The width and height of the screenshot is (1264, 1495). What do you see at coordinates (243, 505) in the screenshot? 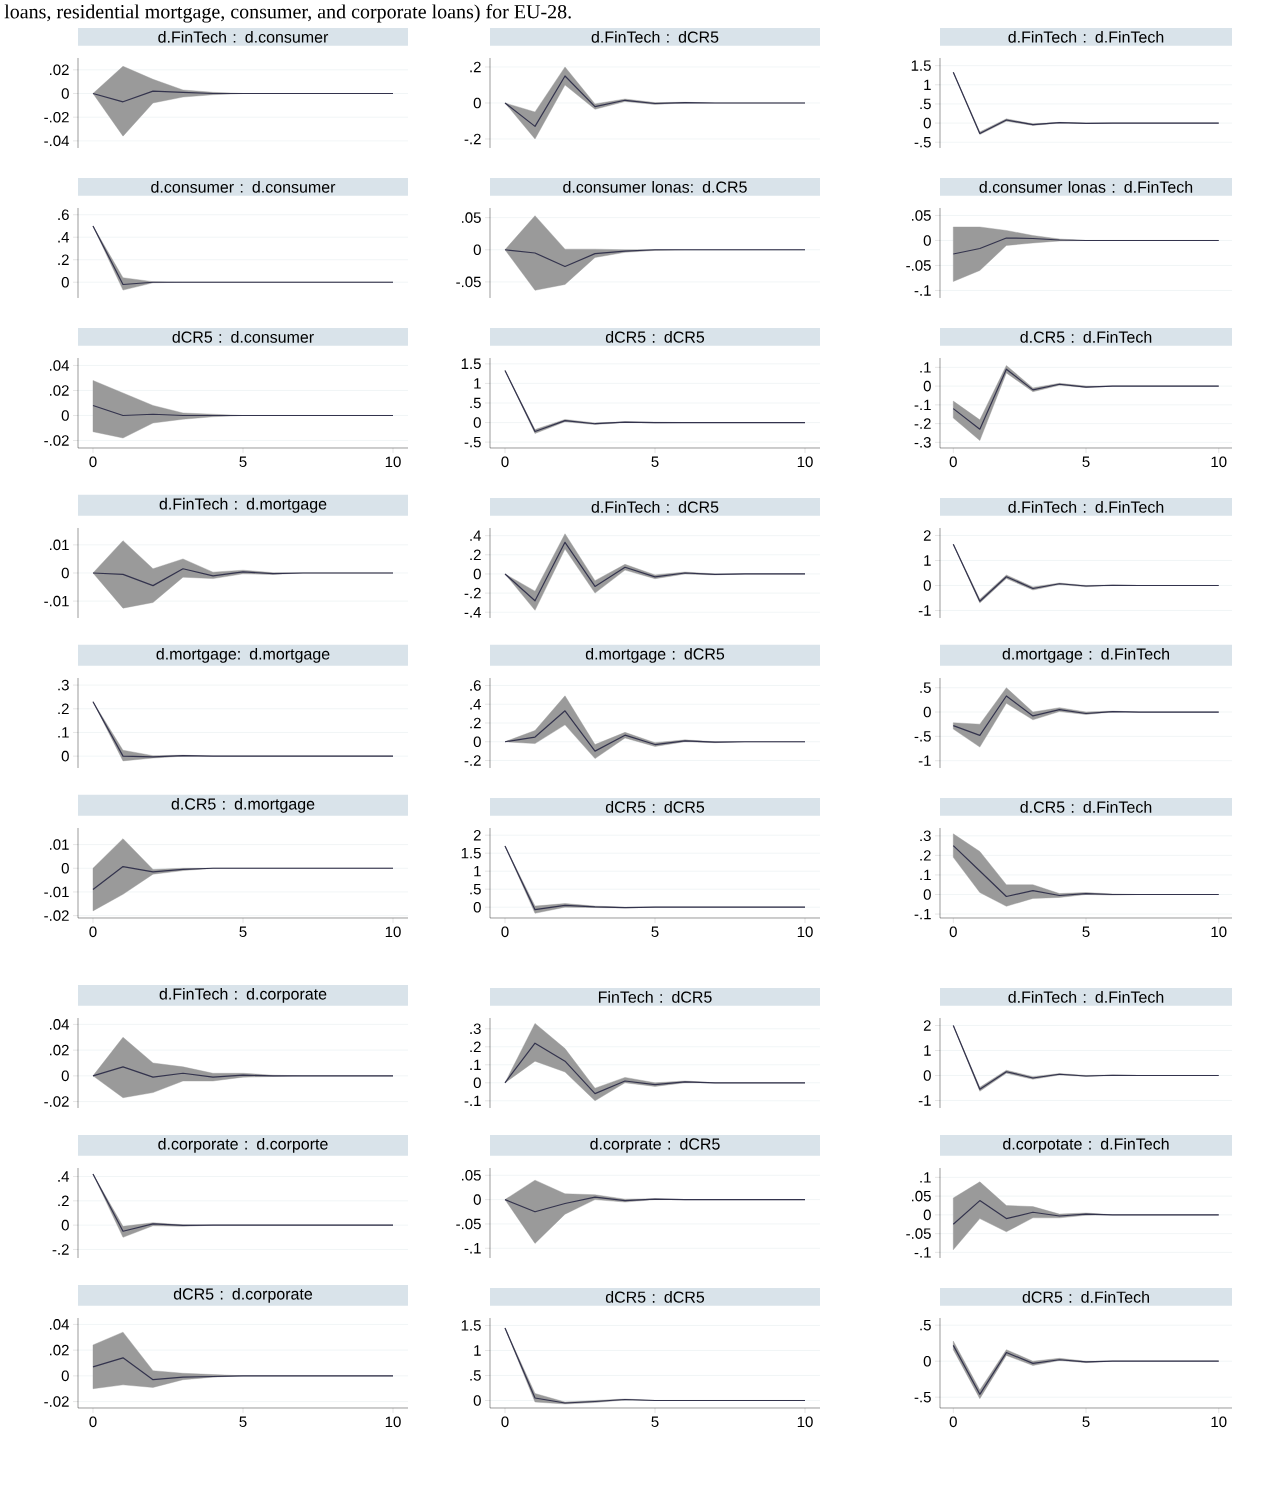
I see `chart-title: d.FinTech : d.mortgage` at bounding box center [243, 505].